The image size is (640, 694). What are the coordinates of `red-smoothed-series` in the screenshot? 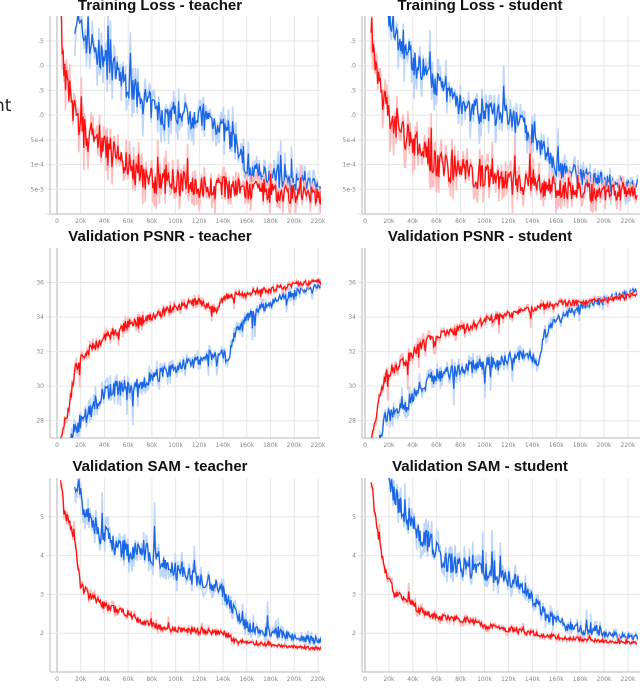 It's located at (190, 357).